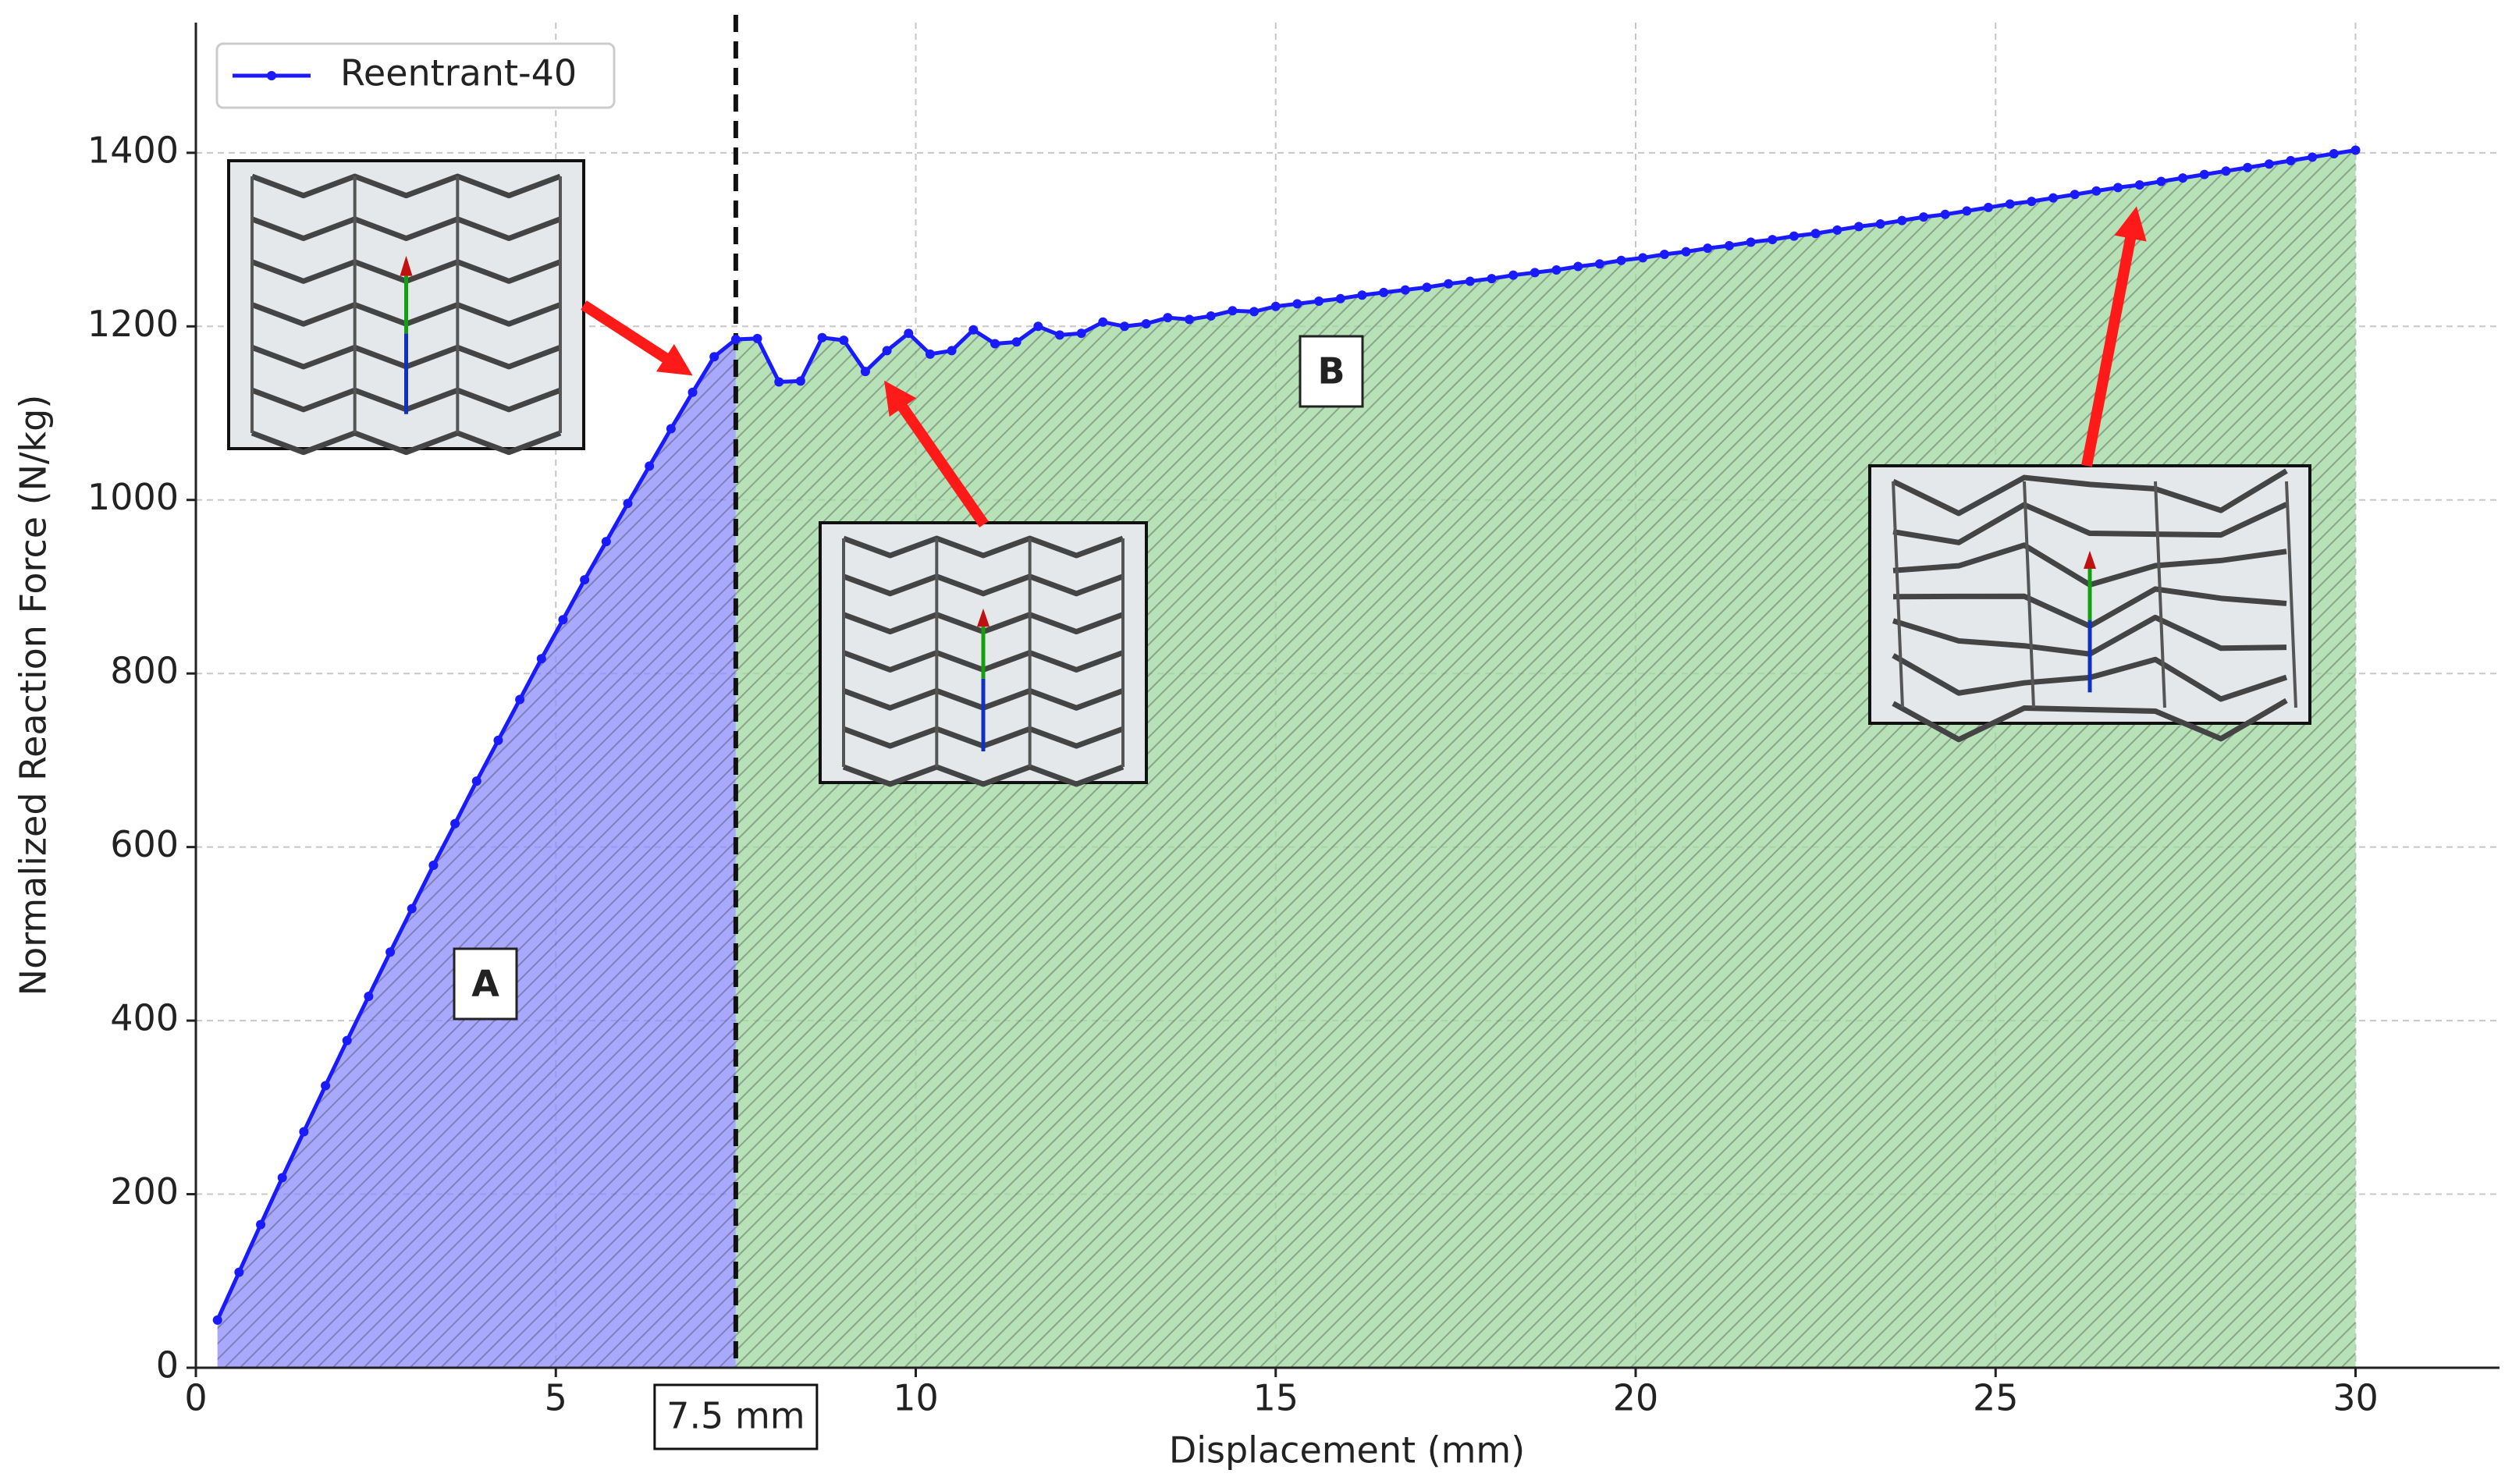  I want to click on y-tick-label: 1000, so click(133, 497).